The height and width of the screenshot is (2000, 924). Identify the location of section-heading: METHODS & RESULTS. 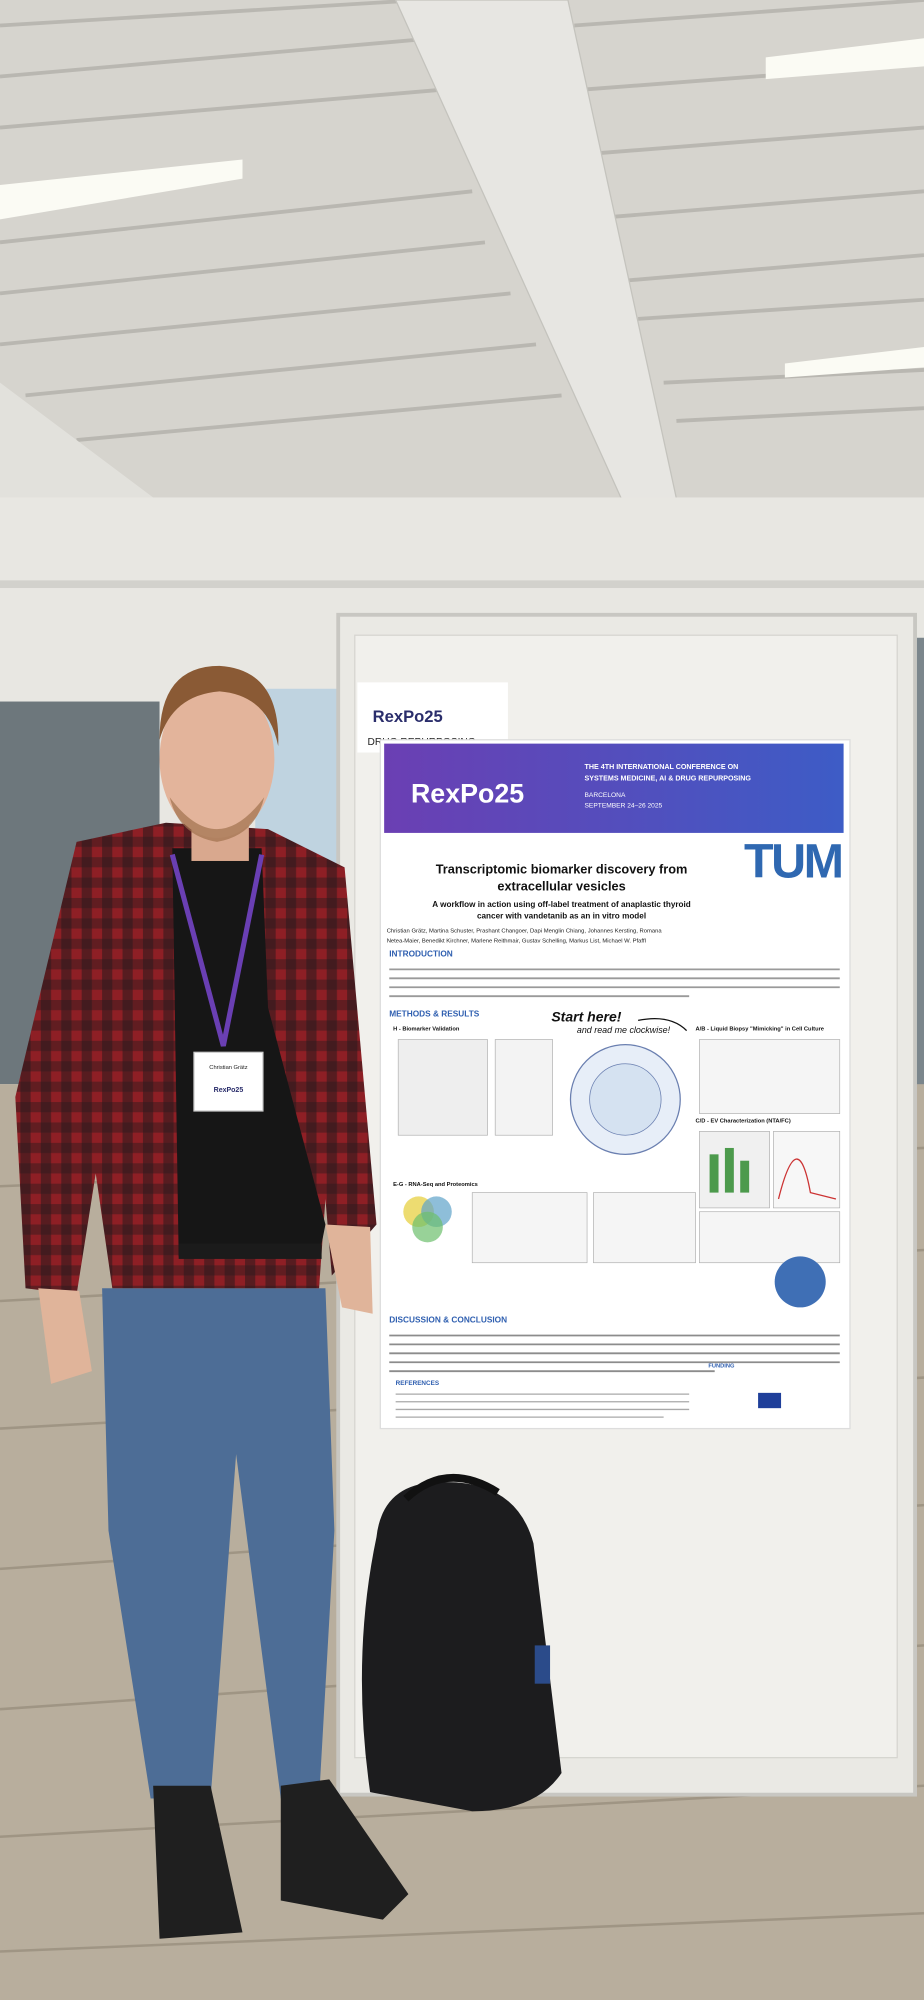
(434, 1014).